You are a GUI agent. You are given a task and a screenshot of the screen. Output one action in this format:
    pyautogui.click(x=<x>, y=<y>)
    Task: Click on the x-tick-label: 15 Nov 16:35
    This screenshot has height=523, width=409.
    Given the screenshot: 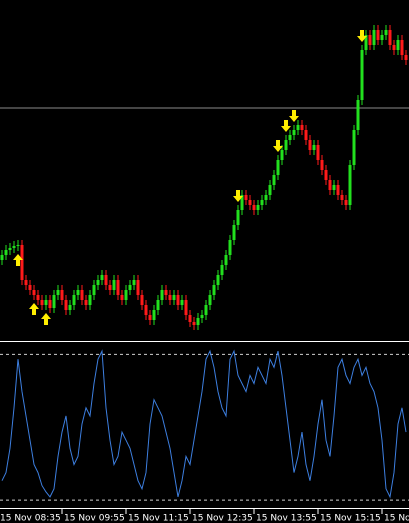 What is the action you would take?
    pyautogui.click(x=396, y=518)
    